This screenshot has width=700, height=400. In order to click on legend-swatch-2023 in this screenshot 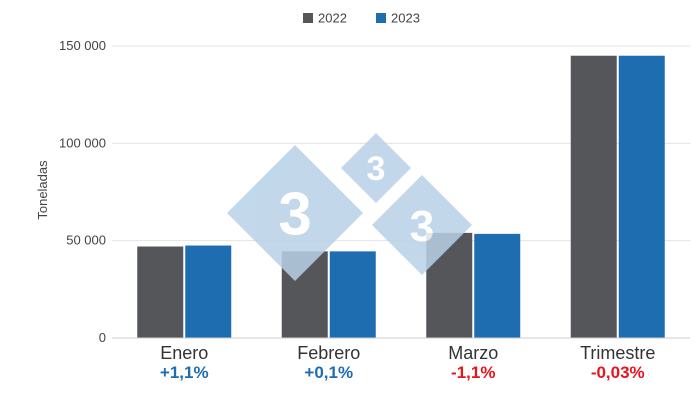, I will do `click(381, 18)`.